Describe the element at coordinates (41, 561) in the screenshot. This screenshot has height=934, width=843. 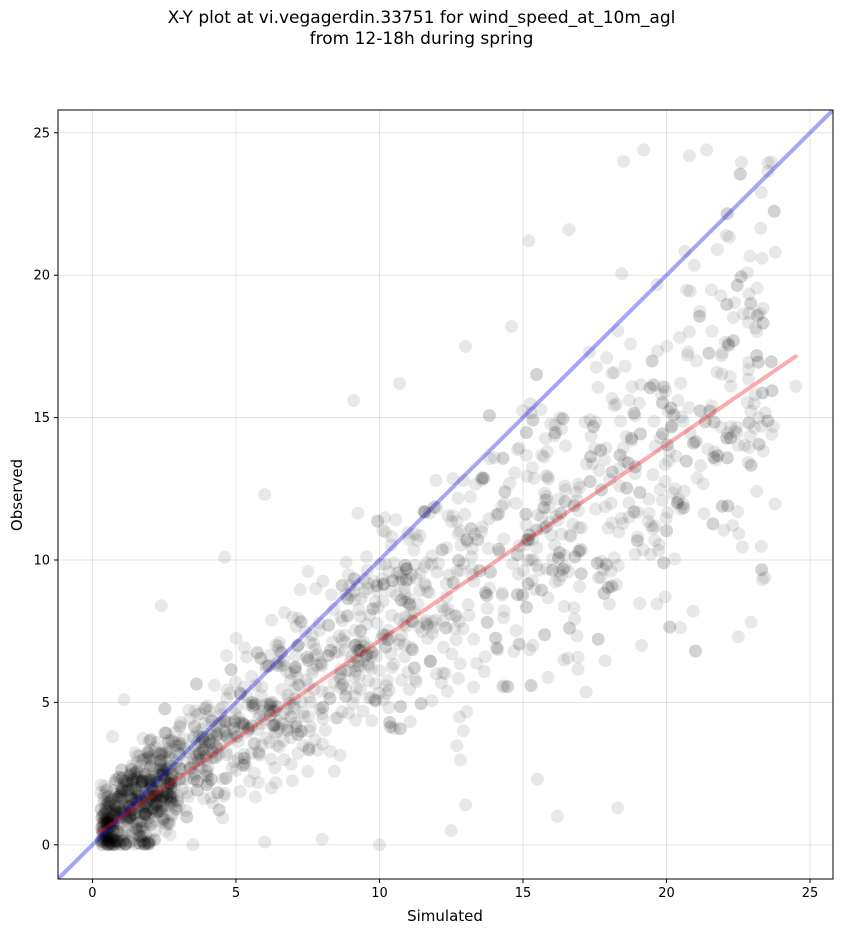
I see `y-tick-label: 10` at that location.